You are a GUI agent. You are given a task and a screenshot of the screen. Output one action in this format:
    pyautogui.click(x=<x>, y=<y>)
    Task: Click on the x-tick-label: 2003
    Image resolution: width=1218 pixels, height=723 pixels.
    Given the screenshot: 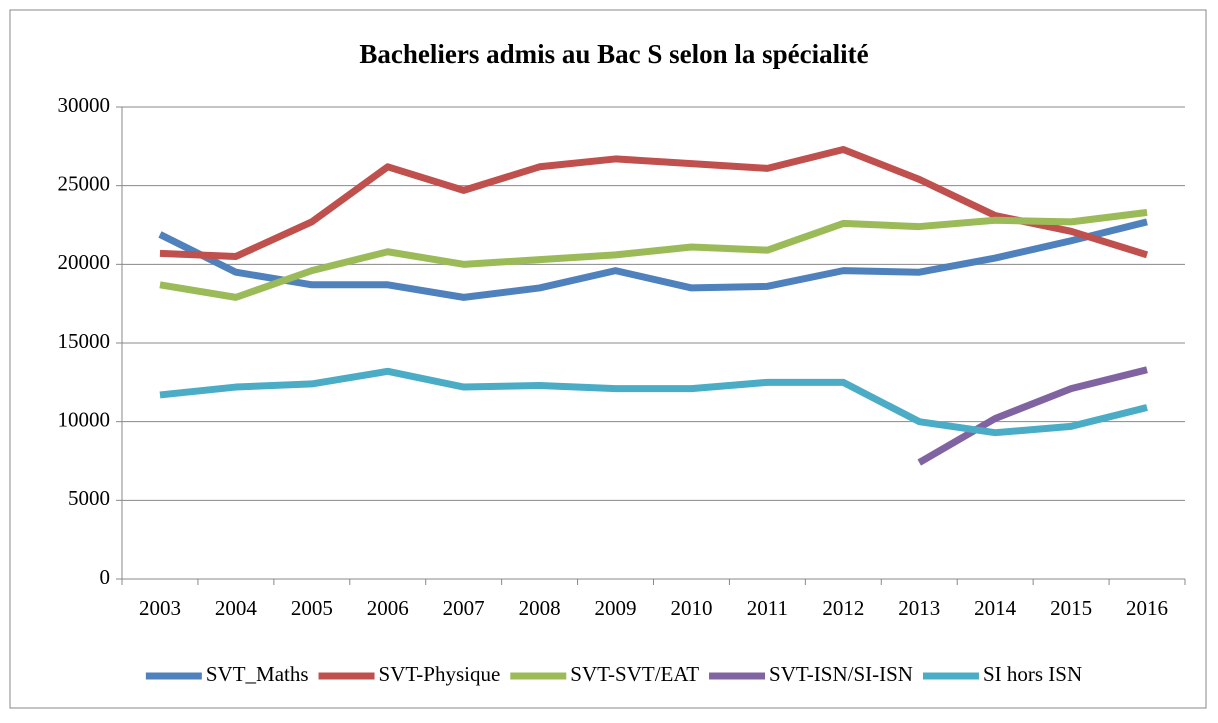 What is the action you would take?
    pyautogui.click(x=160, y=608)
    